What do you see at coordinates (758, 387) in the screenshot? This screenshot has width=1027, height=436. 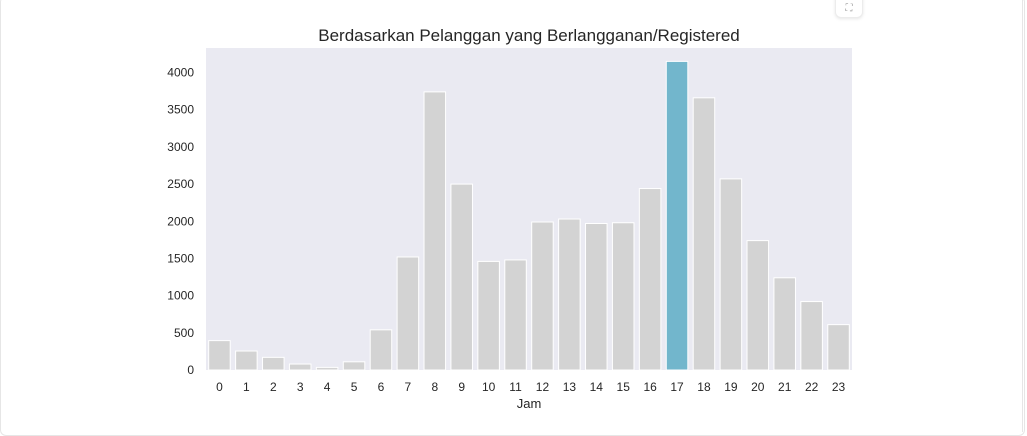 I see `x-tick-label: 20` at bounding box center [758, 387].